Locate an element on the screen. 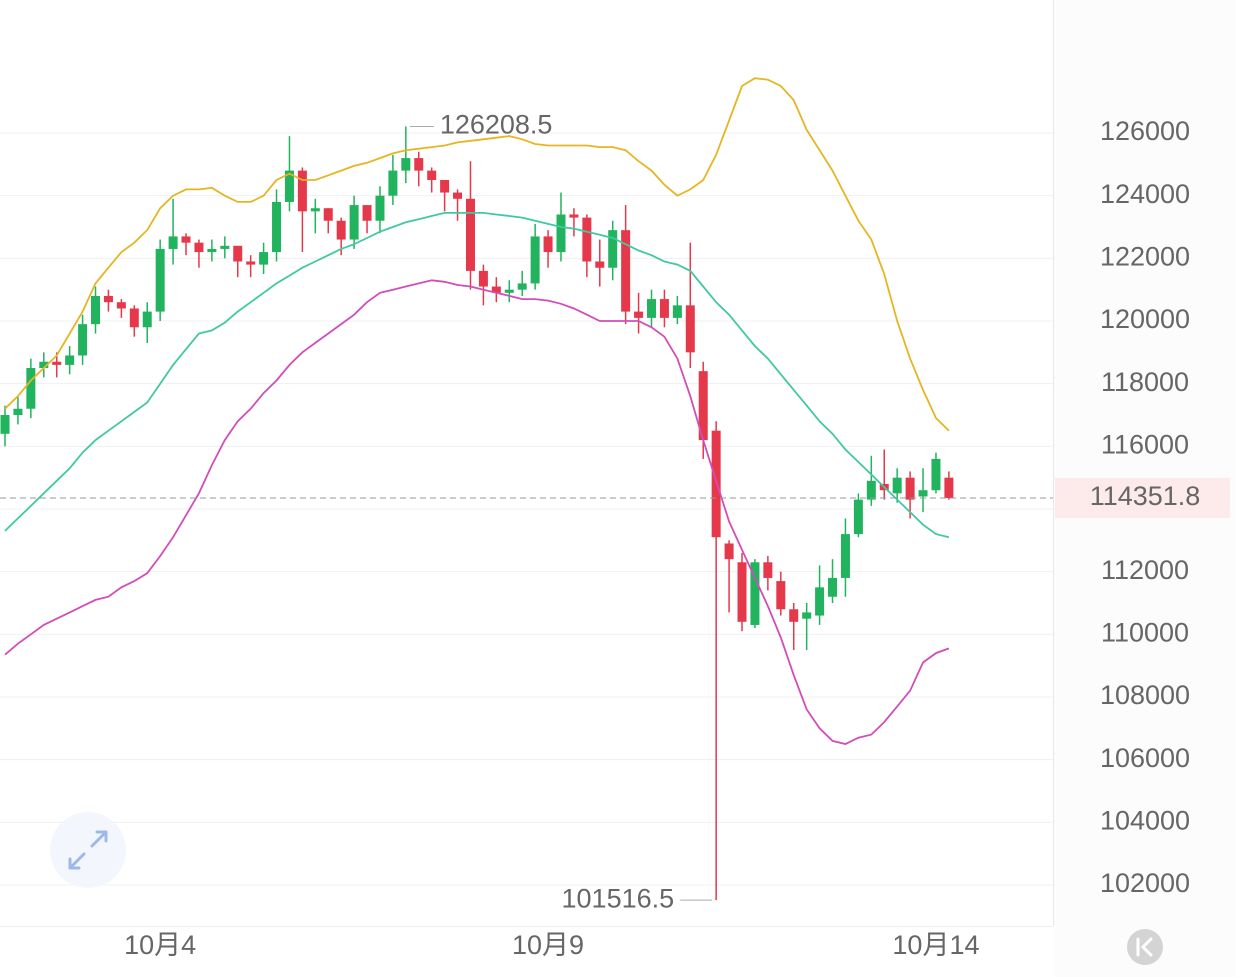 This screenshot has width=1236, height=977. y-tick-label: 106000 is located at coordinates (1145, 758).